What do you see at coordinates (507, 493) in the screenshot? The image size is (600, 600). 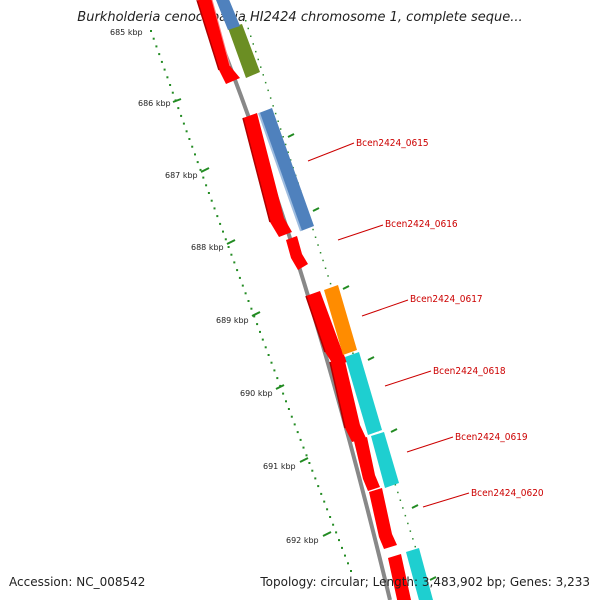 I see `gene-label-0620: Bcen2424_0620` at bounding box center [507, 493].